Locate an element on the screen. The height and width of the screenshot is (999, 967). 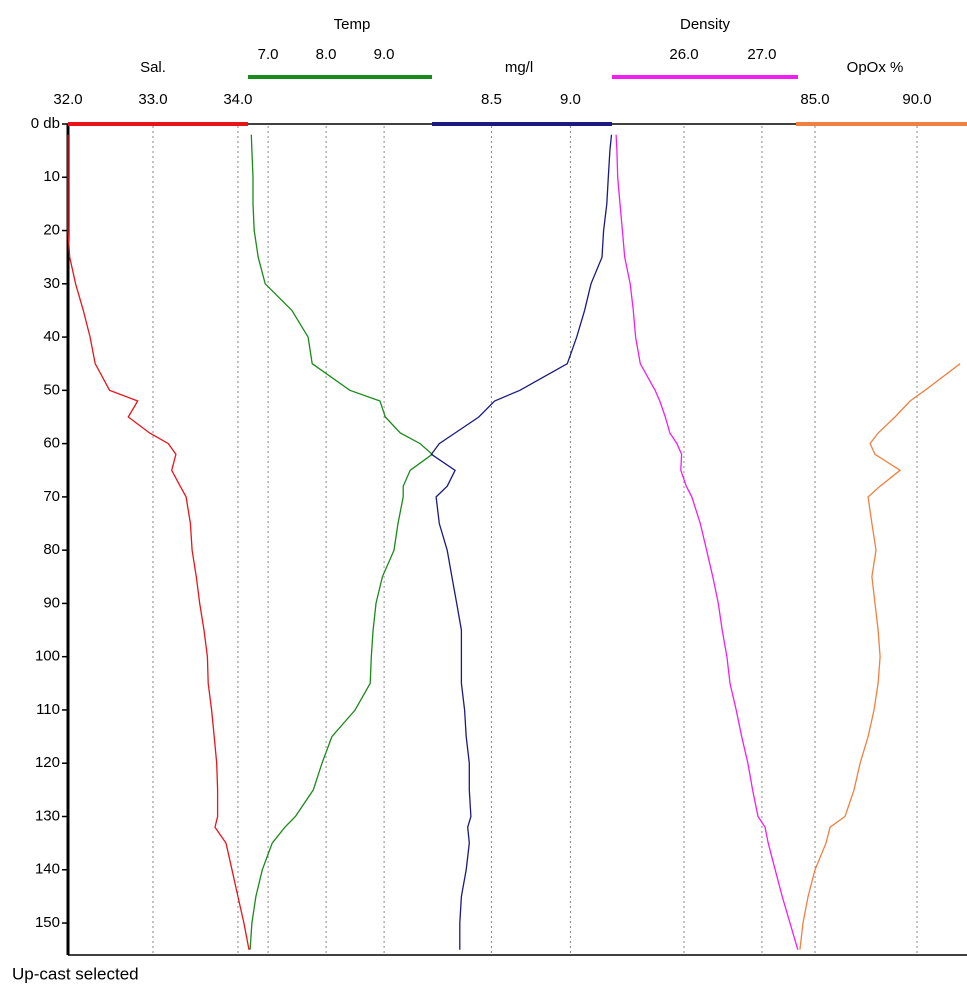
x-tick-label: 33.0 is located at coordinates (152, 99).